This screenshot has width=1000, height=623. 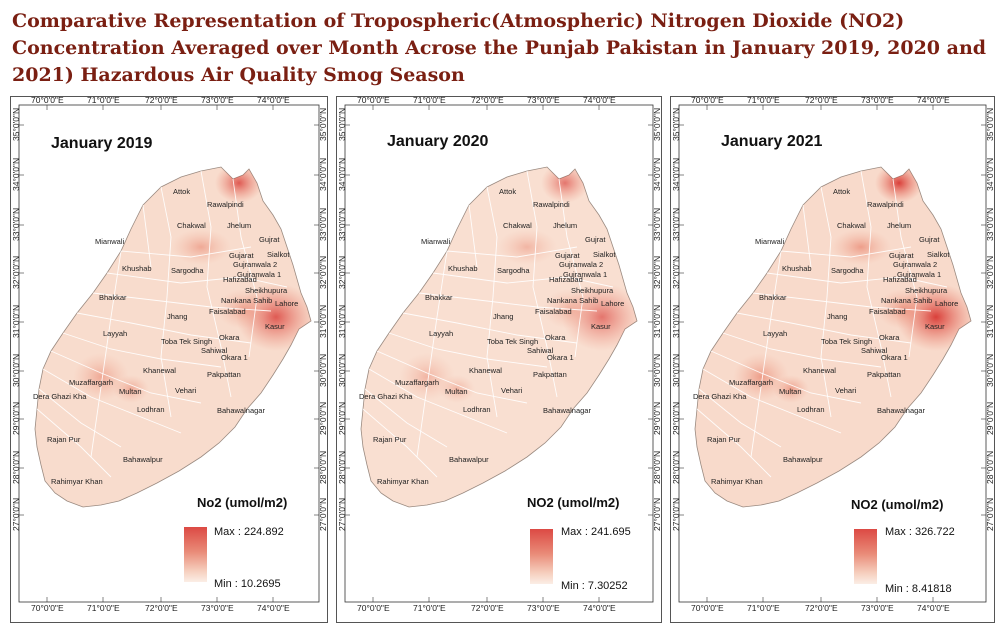 I want to click on city-label: Bahawalnagar, so click(x=567, y=410).